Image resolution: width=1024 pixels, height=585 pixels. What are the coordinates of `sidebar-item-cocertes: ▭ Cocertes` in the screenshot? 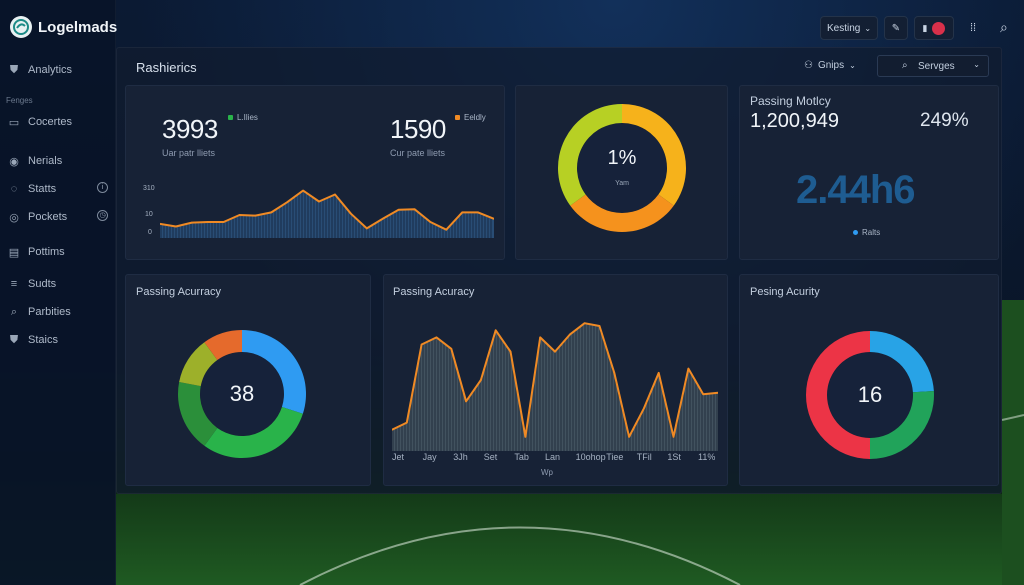 It's located at (58, 122).